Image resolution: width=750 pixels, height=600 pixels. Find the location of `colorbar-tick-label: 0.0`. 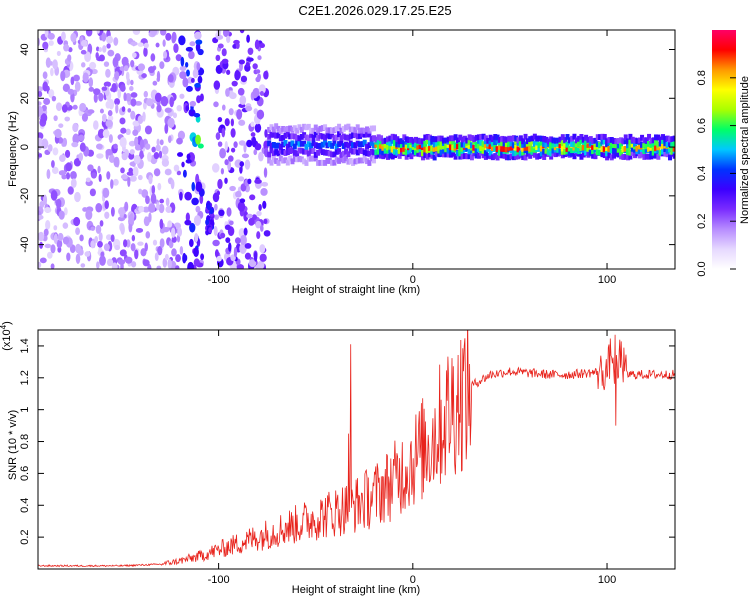

colorbar-tick-label: 0.0 is located at coordinates (702, 268).